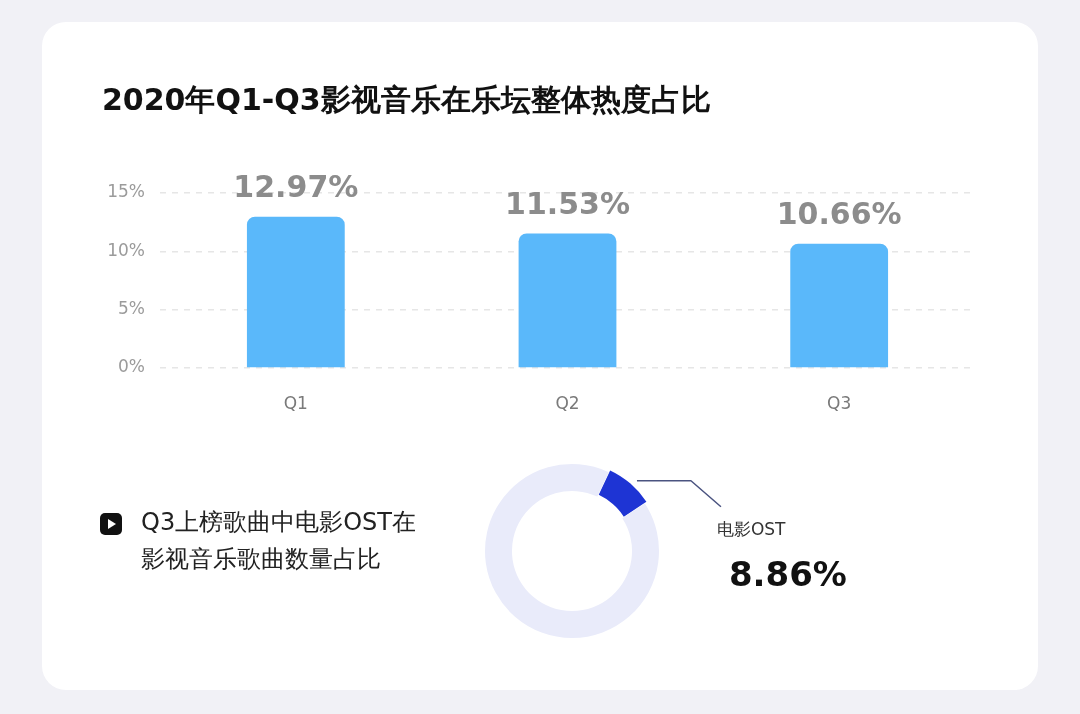 This screenshot has width=1080, height=714. What do you see at coordinates (126, 191) in the screenshot?
I see `y-tick-label: 15%` at bounding box center [126, 191].